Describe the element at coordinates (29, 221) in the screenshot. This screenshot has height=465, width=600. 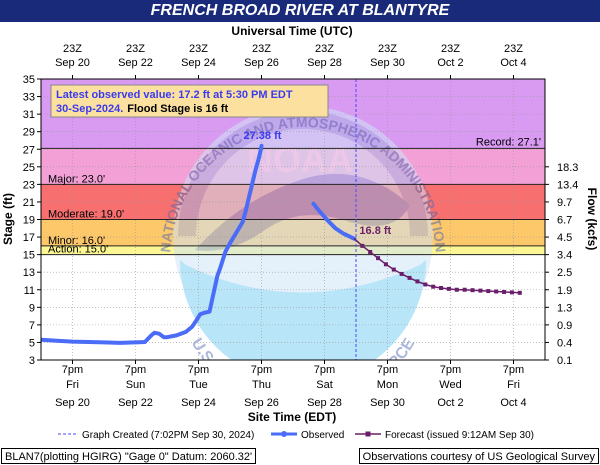
I see `y-tick-label: 19` at that location.